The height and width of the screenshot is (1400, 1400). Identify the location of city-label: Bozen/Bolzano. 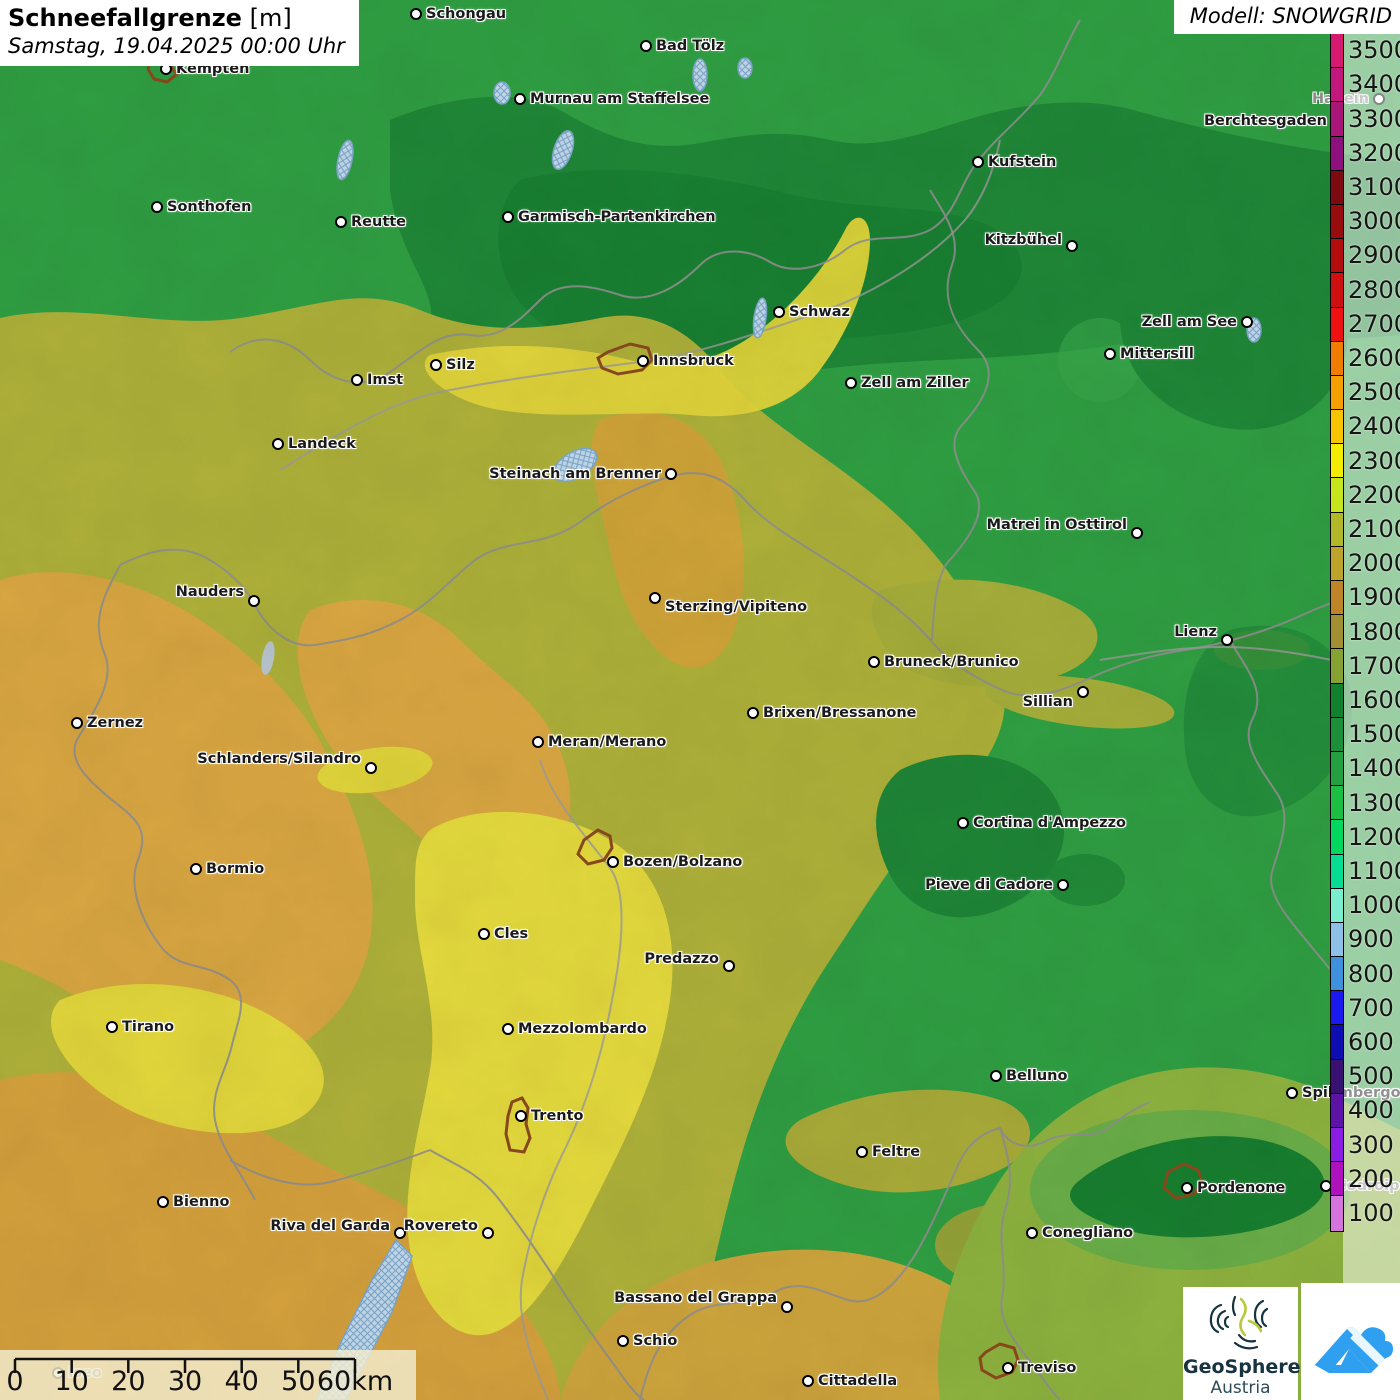
(683, 862).